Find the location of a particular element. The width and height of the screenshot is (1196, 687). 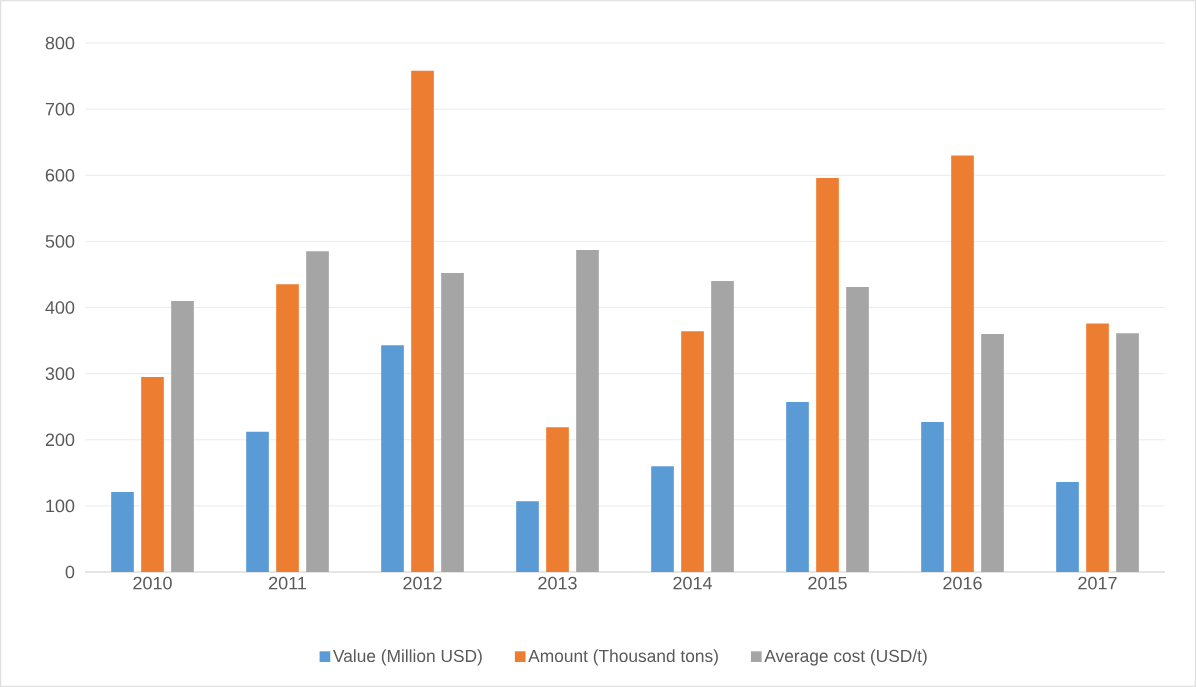

x-tick-label: 2015 is located at coordinates (827, 583).